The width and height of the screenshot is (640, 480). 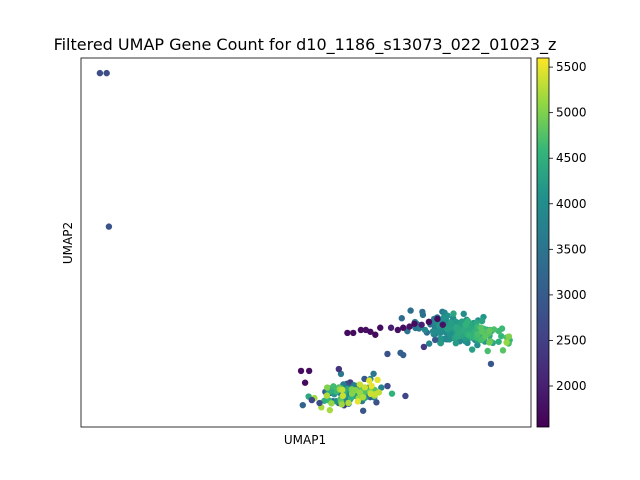 I want to click on colorbar-tick-label: 4500, so click(x=571, y=158).